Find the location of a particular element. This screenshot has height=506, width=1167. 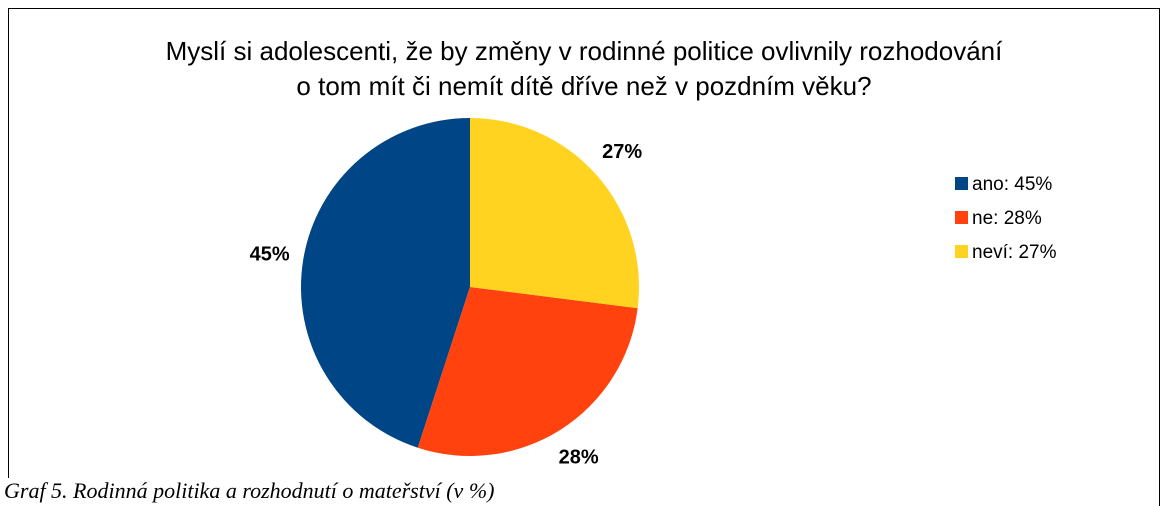

value-label: 27% is located at coordinates (622, 152).